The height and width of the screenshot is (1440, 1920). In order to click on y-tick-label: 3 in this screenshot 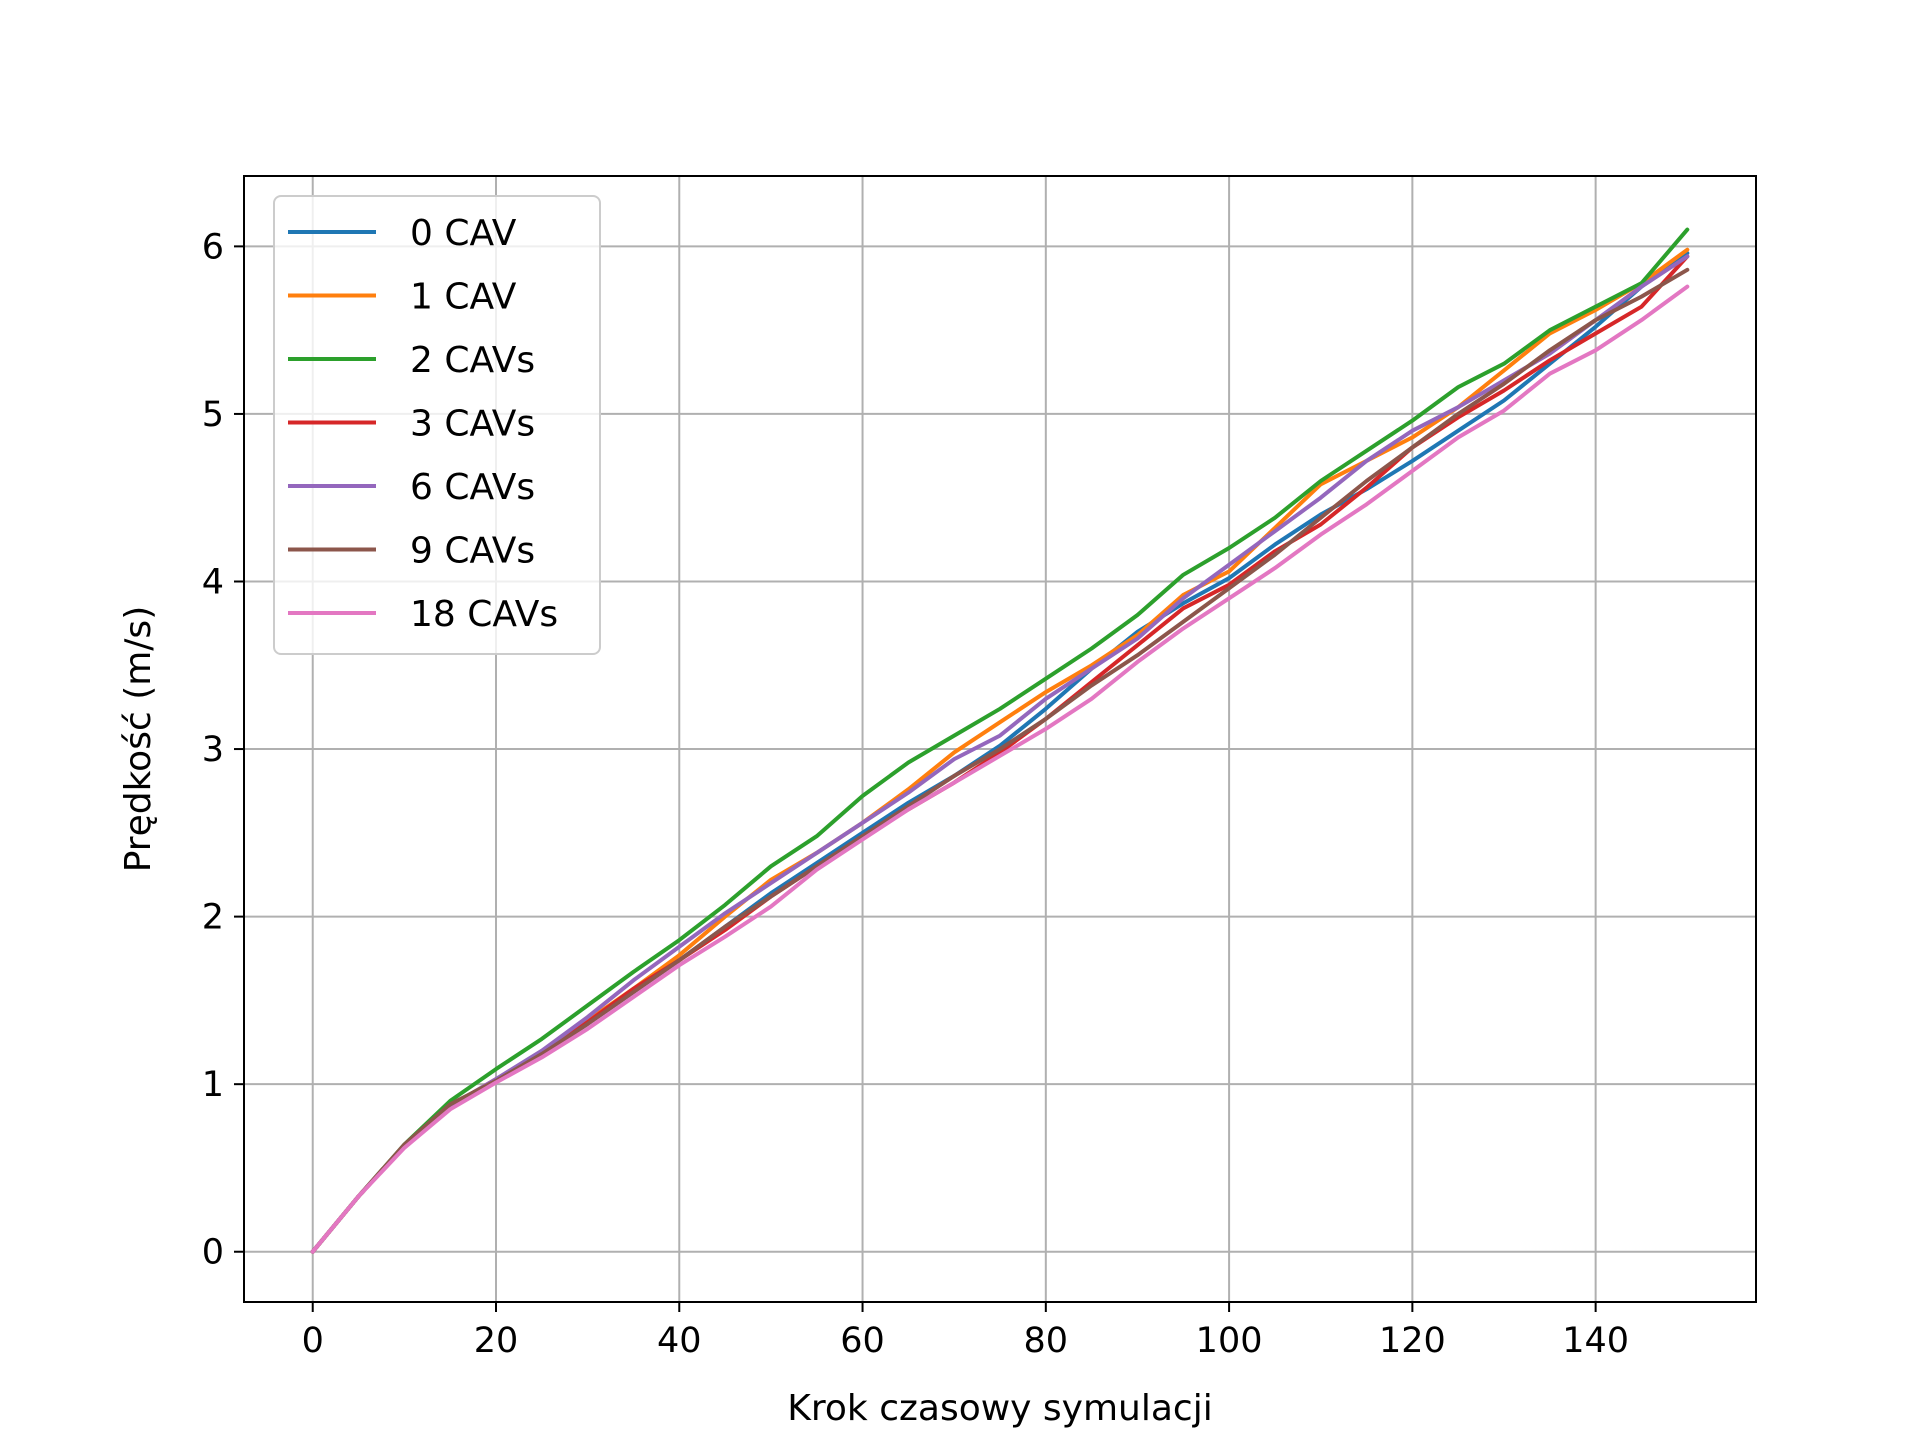, I will do `click(213, 750)`.